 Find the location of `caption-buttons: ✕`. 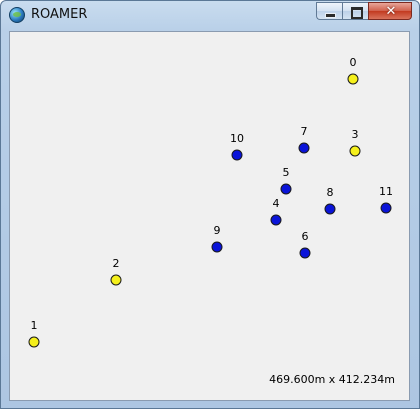

caption-buttons: ✕ is located at coordinates (364, 11).